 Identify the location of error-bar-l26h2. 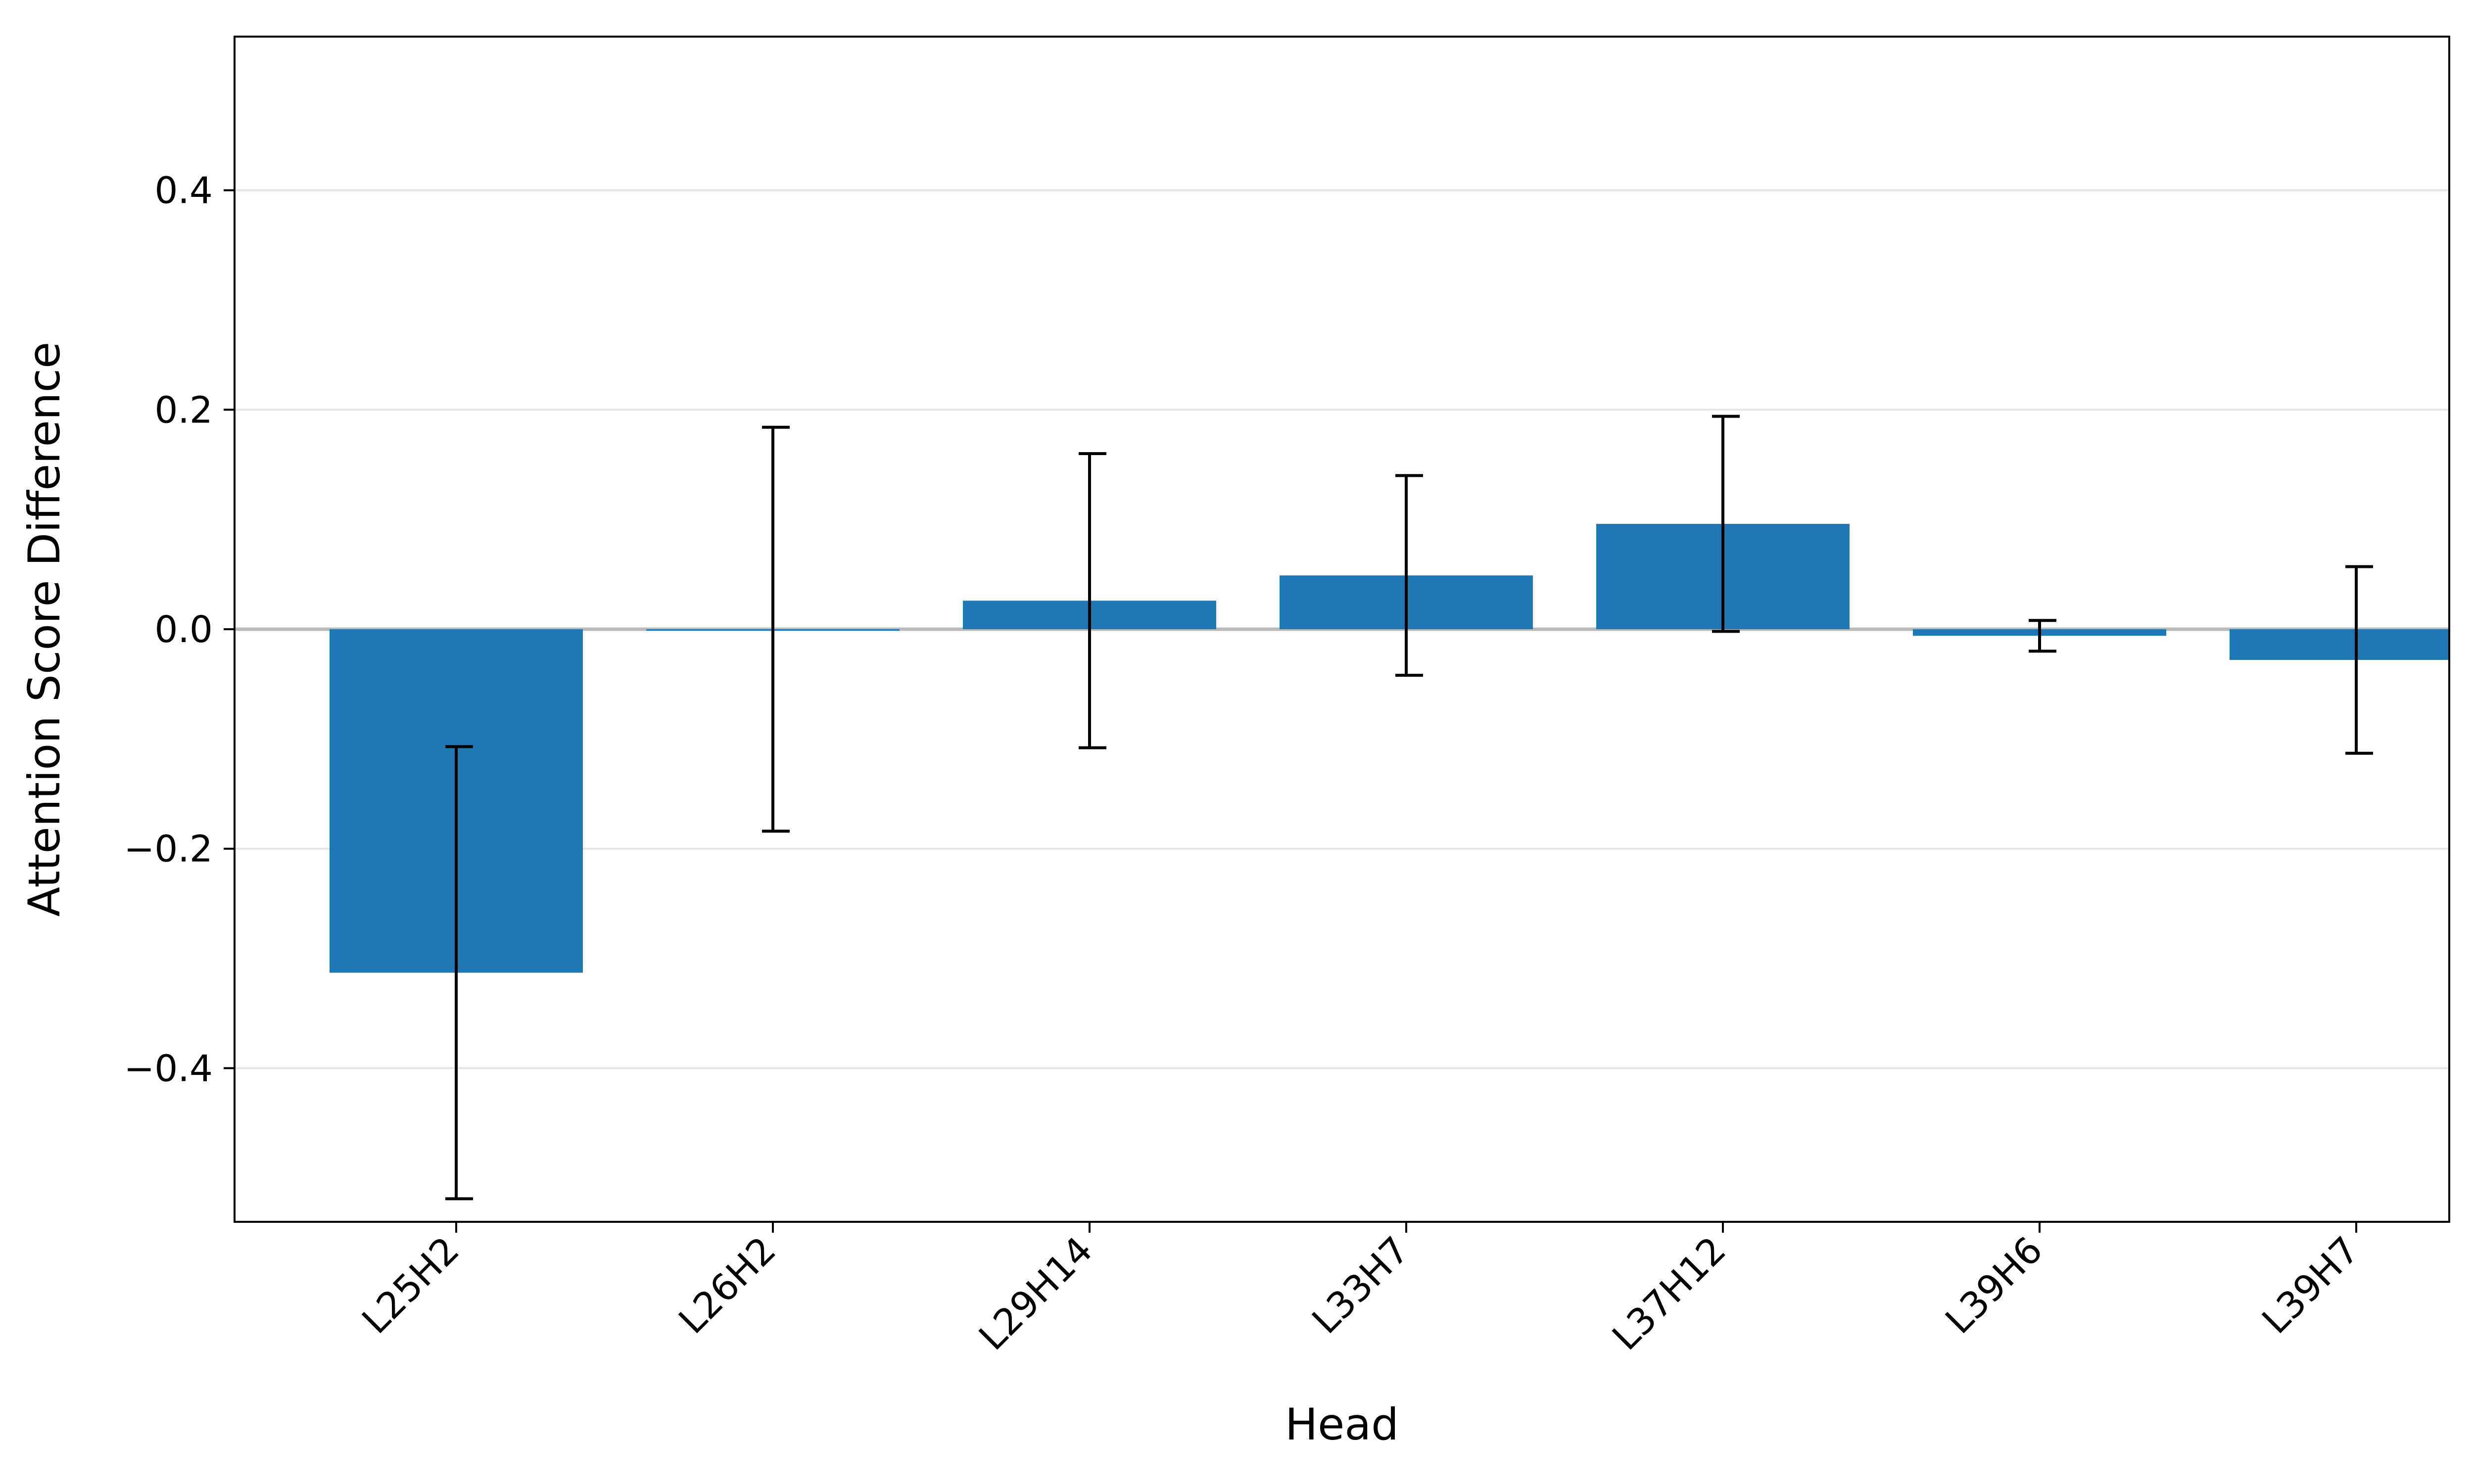
(776, 629).